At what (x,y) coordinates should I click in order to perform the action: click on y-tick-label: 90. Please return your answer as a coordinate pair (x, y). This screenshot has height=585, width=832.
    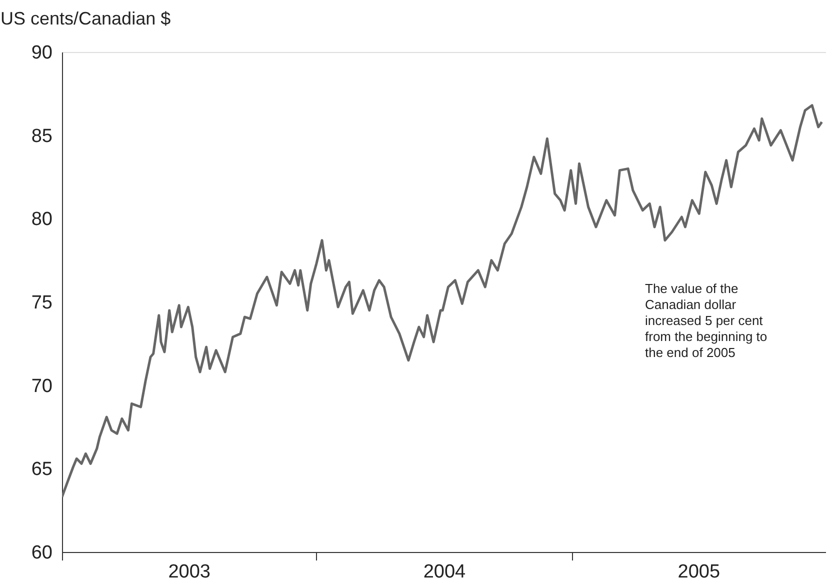
    Looking at the image, I should click on (41, 53).